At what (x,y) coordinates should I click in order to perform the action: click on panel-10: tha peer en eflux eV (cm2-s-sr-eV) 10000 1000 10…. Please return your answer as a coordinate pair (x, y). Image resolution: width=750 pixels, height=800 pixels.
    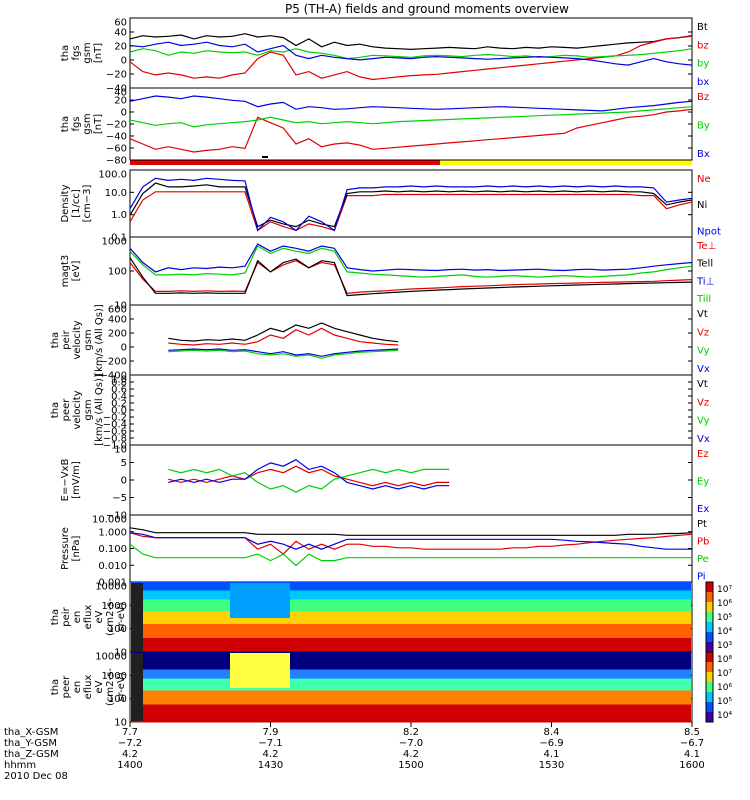
    Looking at the image, I should click on (391, 690).